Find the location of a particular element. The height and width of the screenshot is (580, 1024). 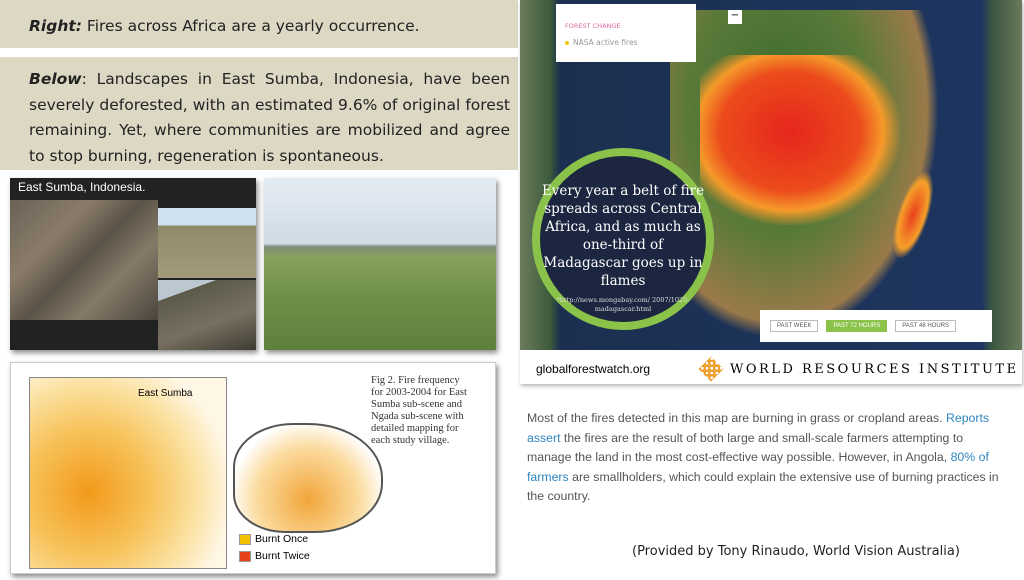

legend-label: Burnt Twice is located at coordinates (282, 556).